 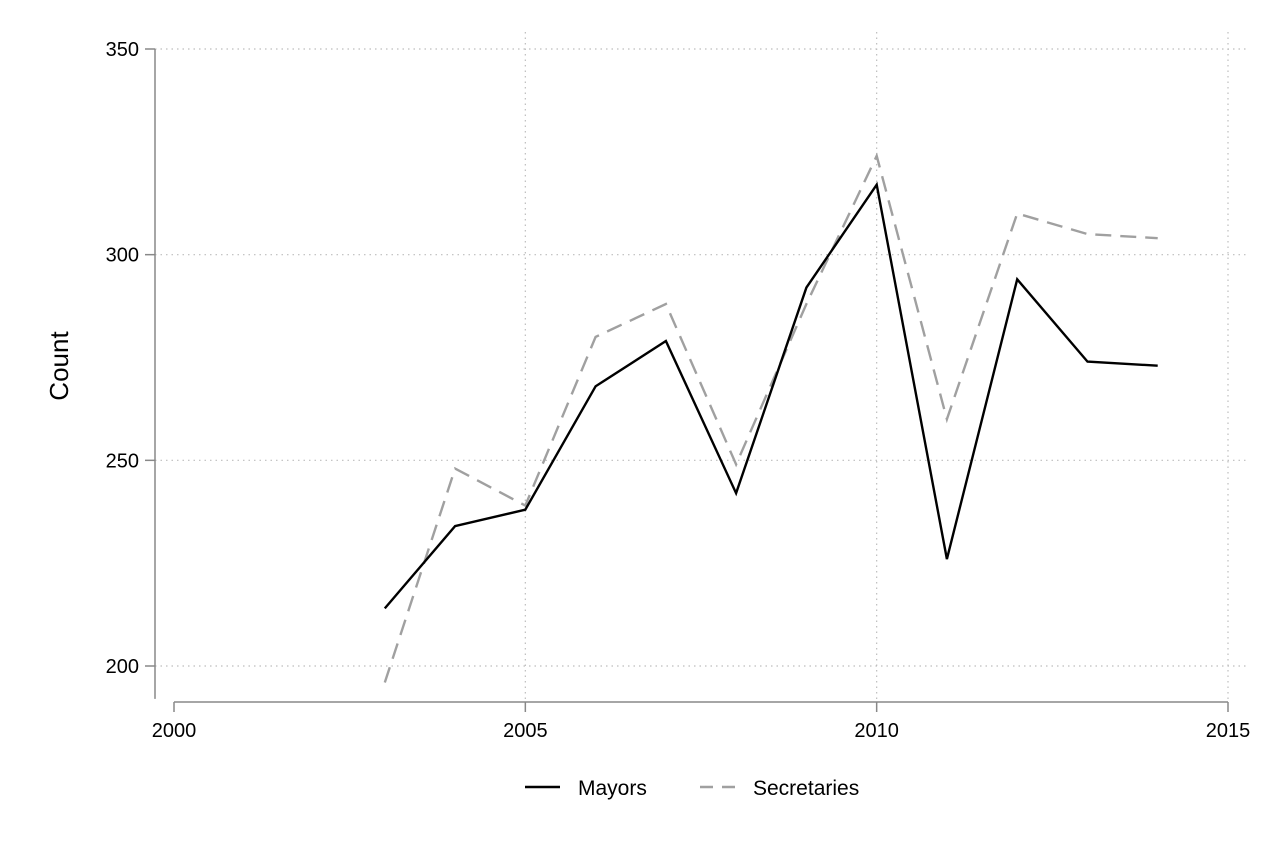 What do you see at coordinates (130, 358) in the screenshot?
I see `y-axis-ticks: 200 250 300 350` at bounding box center [130, 358].